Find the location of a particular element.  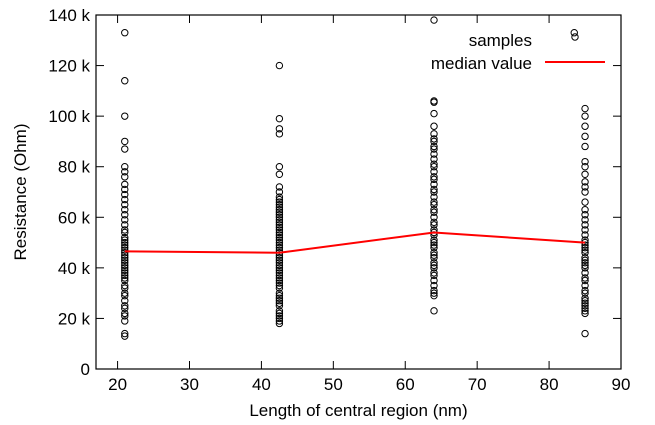

x-axis-label: Length of central region (nm) is located at coordinates (358, 410).